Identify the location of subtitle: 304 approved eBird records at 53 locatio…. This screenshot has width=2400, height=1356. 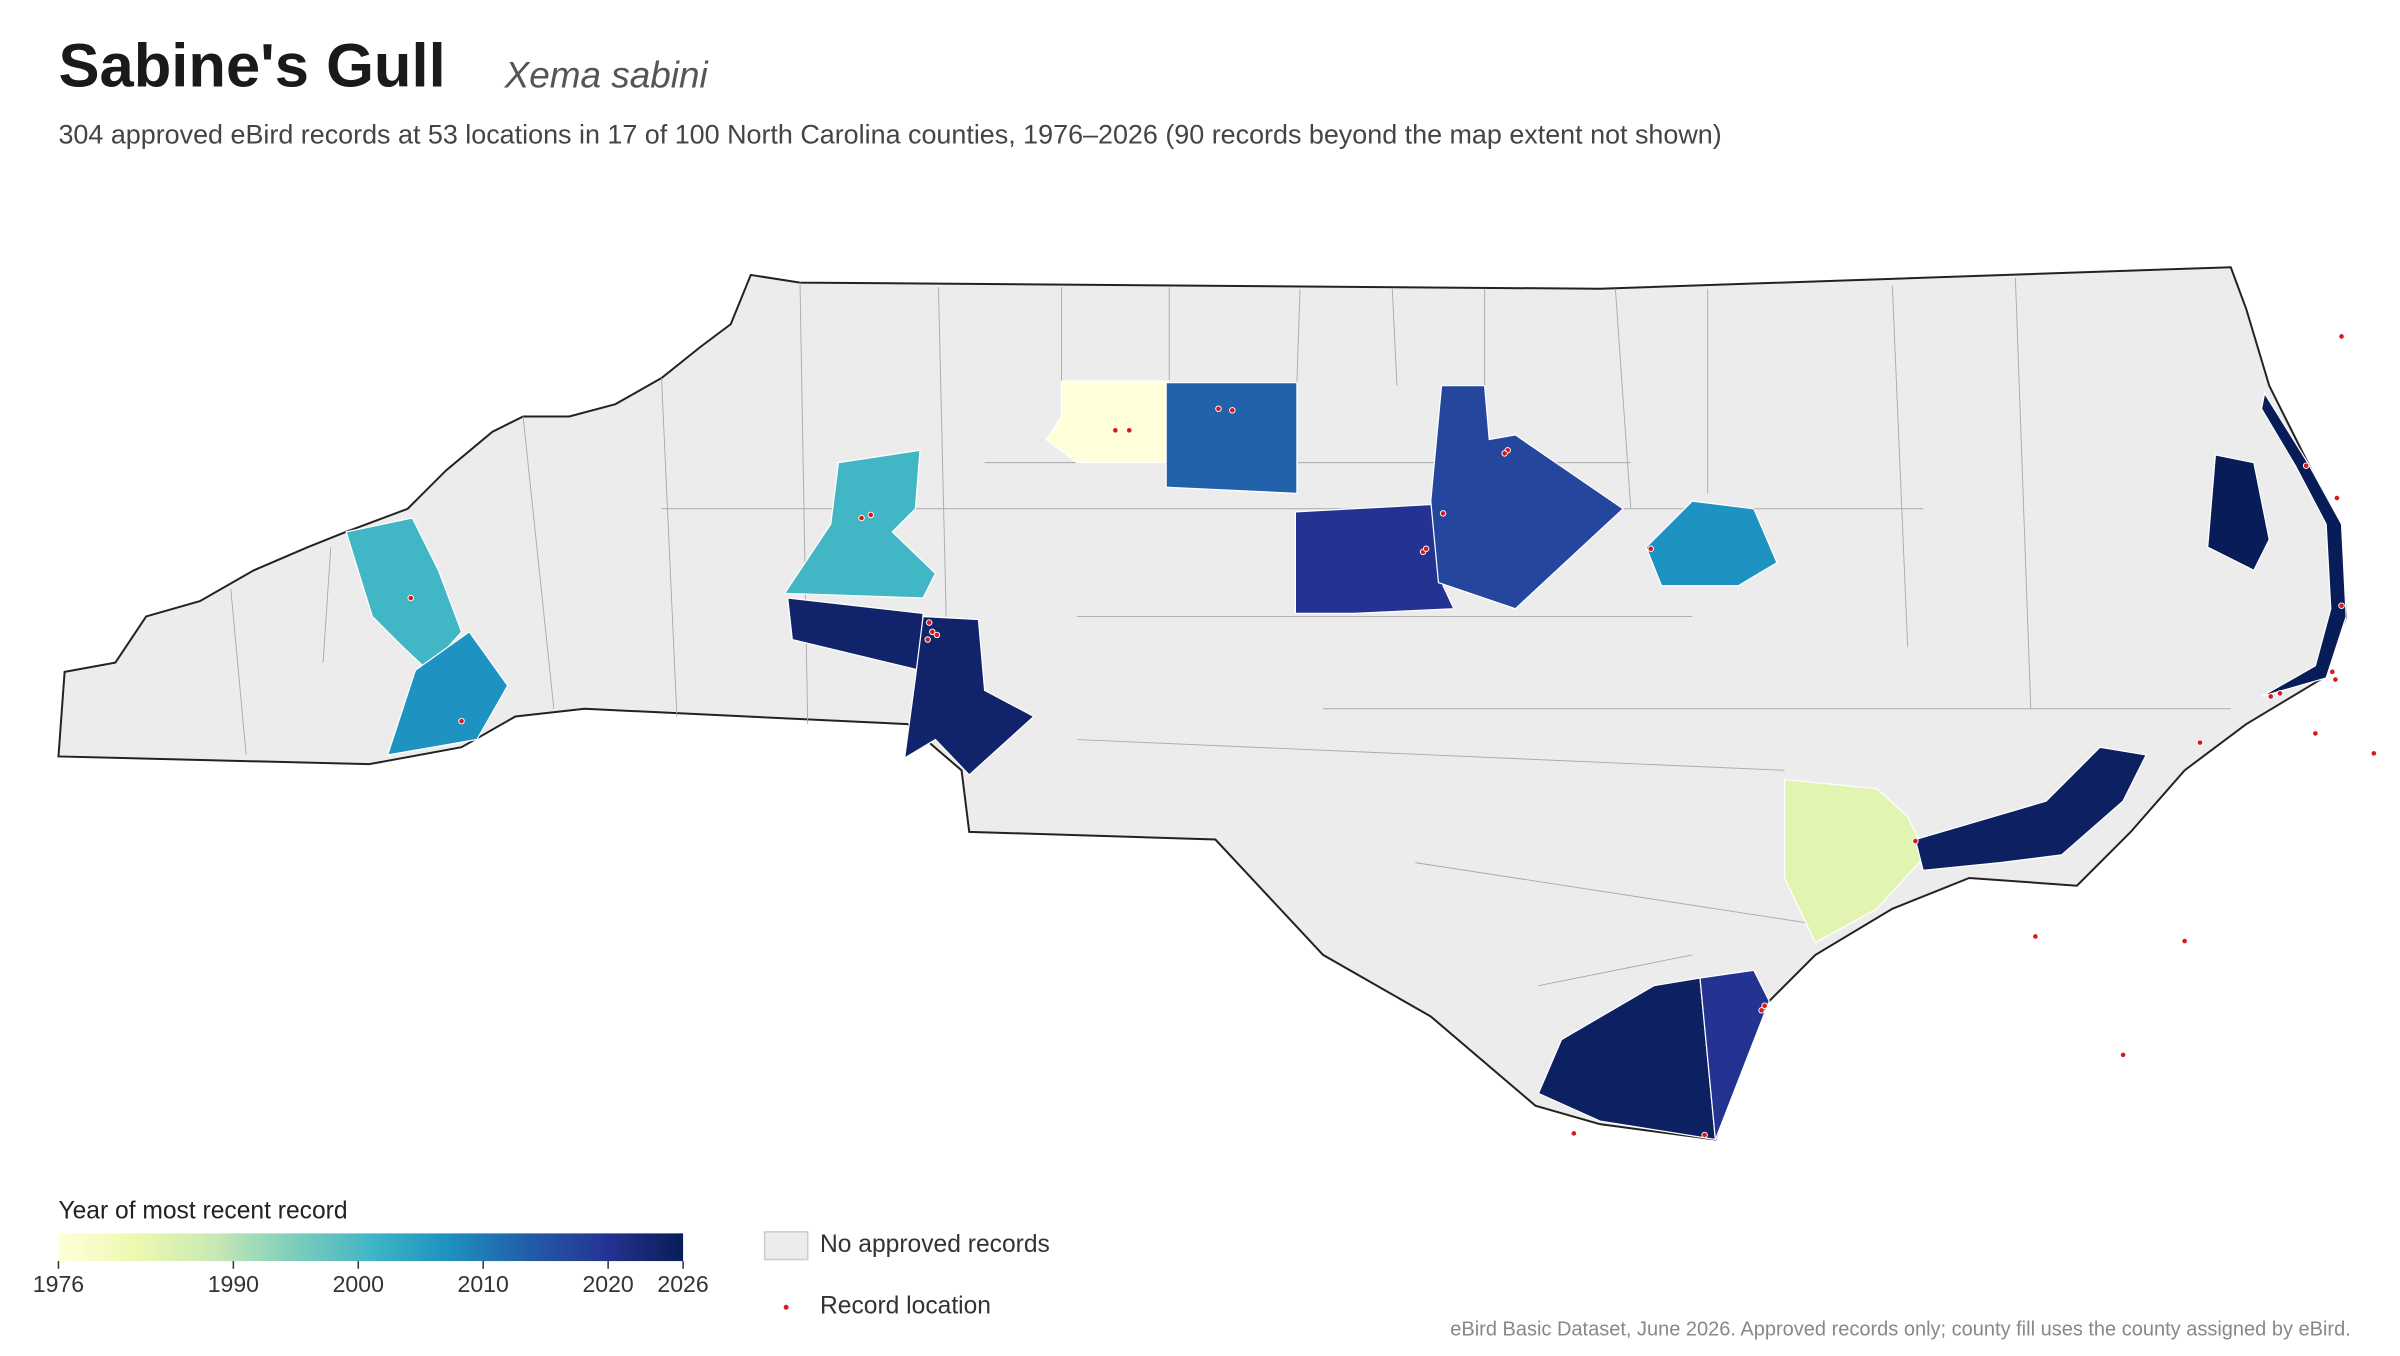
(889, 135).